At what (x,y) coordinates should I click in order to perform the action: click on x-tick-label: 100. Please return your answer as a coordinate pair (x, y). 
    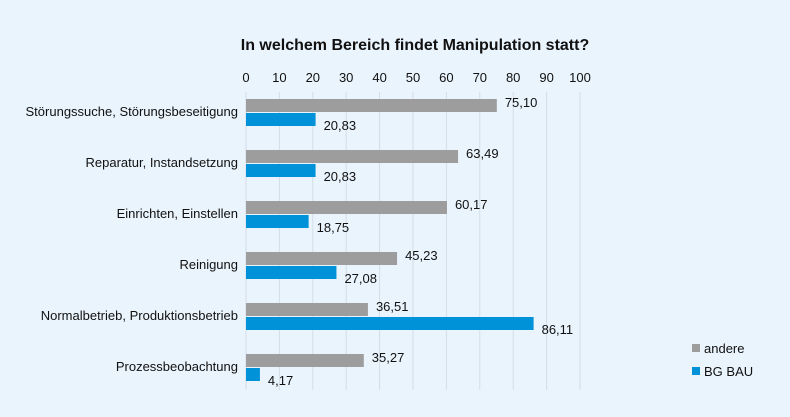
    Looking at the image, I should click on (580, 77).